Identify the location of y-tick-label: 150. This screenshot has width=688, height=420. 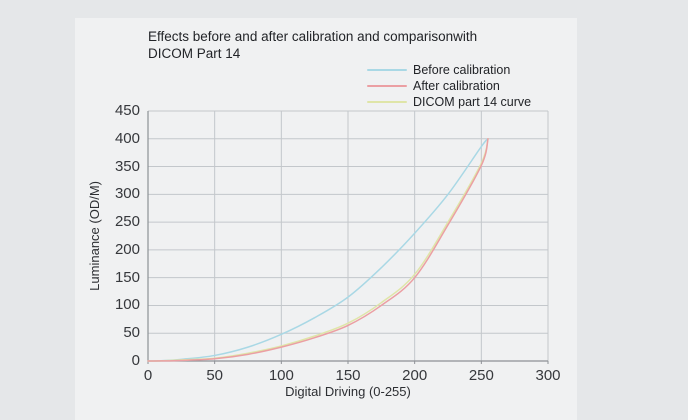
(127, 277).